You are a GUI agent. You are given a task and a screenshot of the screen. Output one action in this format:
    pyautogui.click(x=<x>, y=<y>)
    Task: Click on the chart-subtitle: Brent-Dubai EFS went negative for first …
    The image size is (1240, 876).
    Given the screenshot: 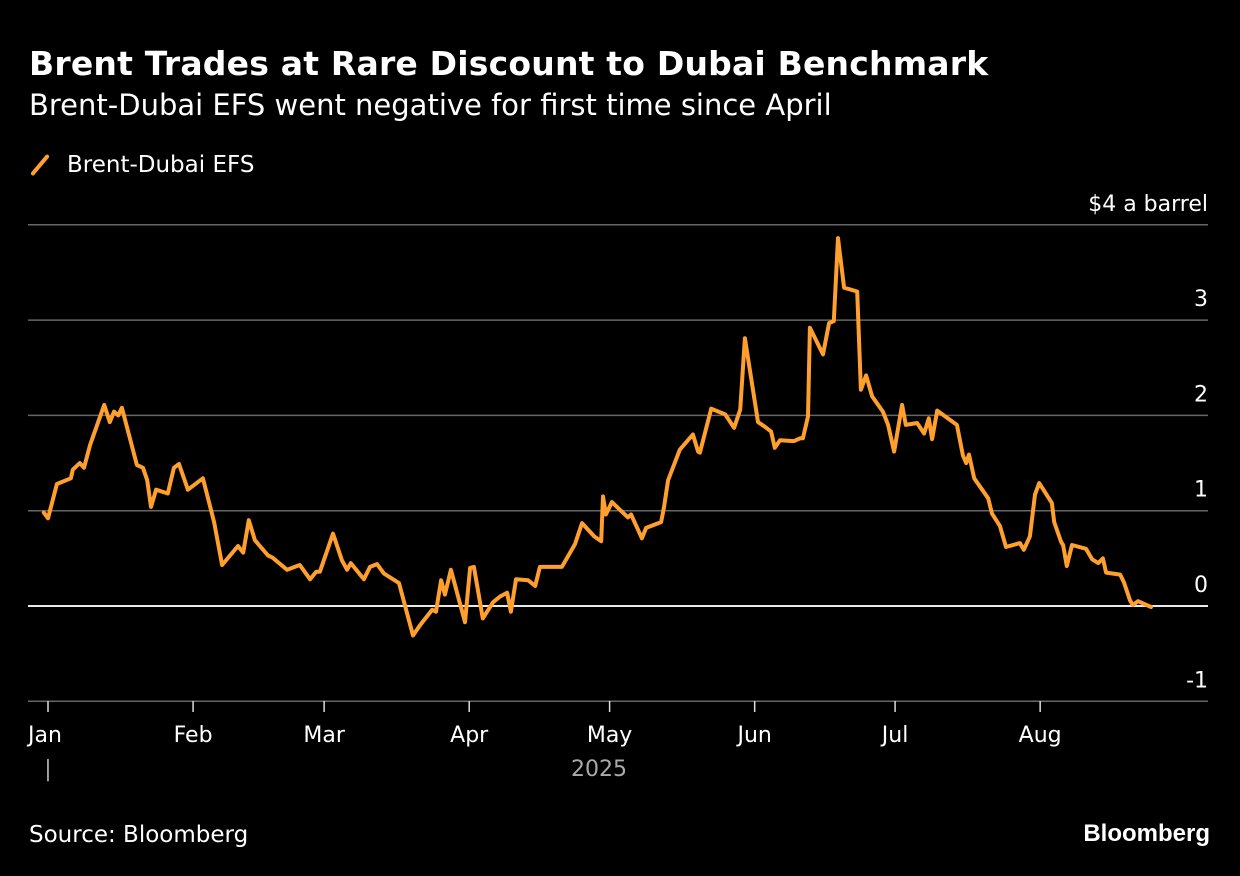 What is the action you would take?
    pyautogui.click(x=430, y=105)
    